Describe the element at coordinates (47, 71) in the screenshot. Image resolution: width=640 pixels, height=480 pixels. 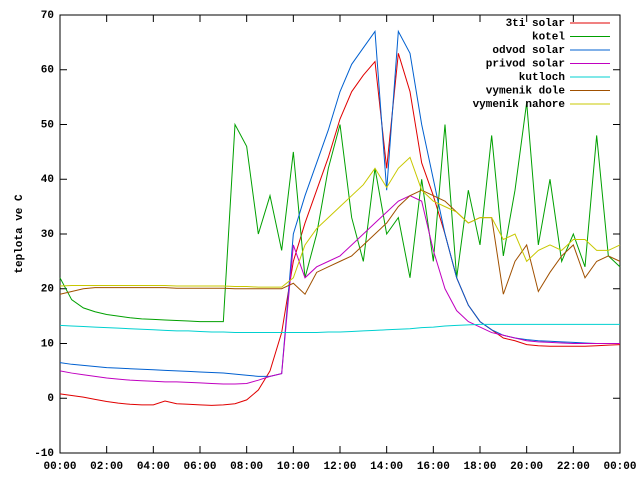
I see `y-tick-label: 60` at that location.